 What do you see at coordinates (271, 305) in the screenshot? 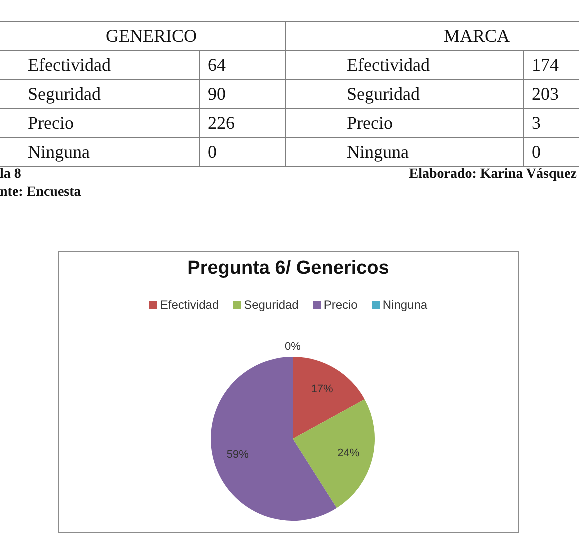
I see `legend-label: Seguridad` at bounding box center [271, 305].